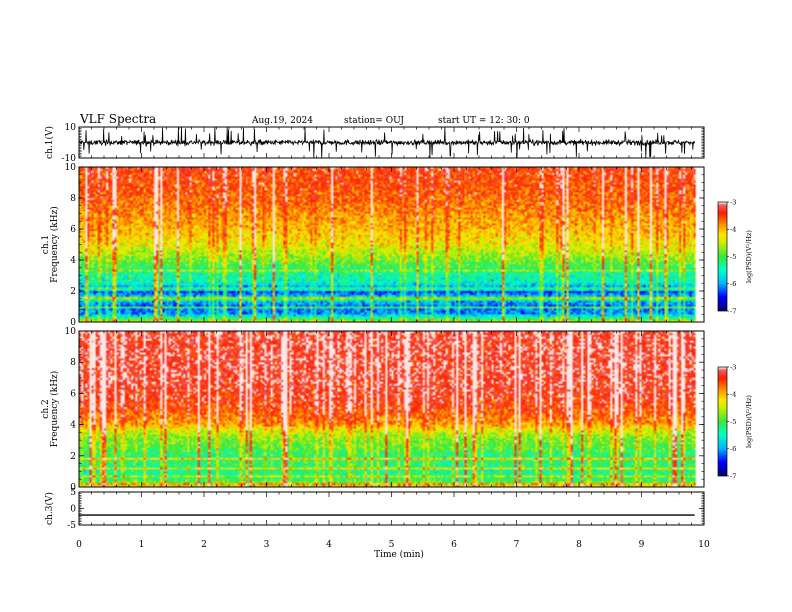 The image size is (792, 612). What do you see at coordinates (454, 545) in the screenshot?
I see `x-tick-label: 6` at bounding box center [454, 545].